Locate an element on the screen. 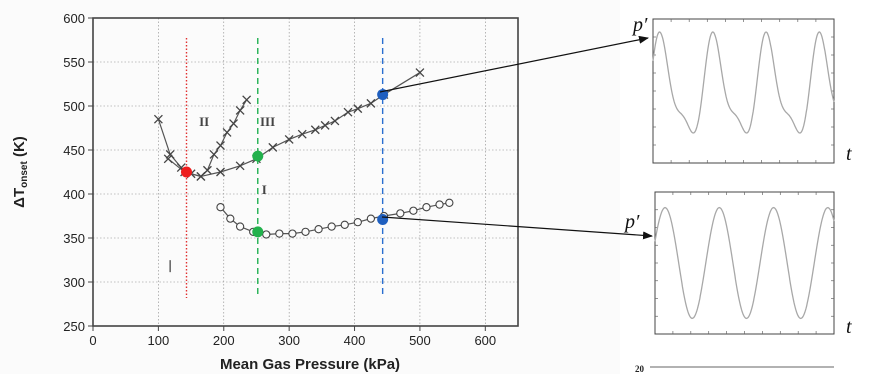 The image size is (877, 374). x-tick-label: 400 is located at coordinates (355, 340).